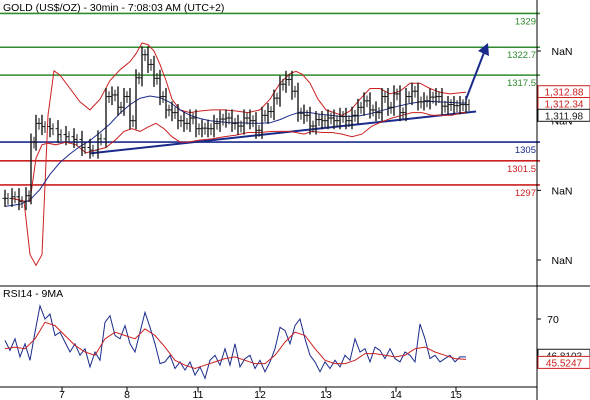 This screenshot has height=400, width=590. I want to click on rsi-badge-box, so click(563, 362).